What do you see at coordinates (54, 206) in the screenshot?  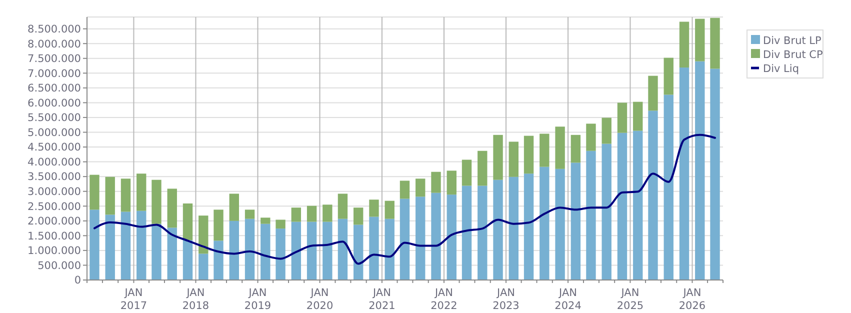 I see `y-tick-label: 2.500.000` at bounding box center [54, 206].